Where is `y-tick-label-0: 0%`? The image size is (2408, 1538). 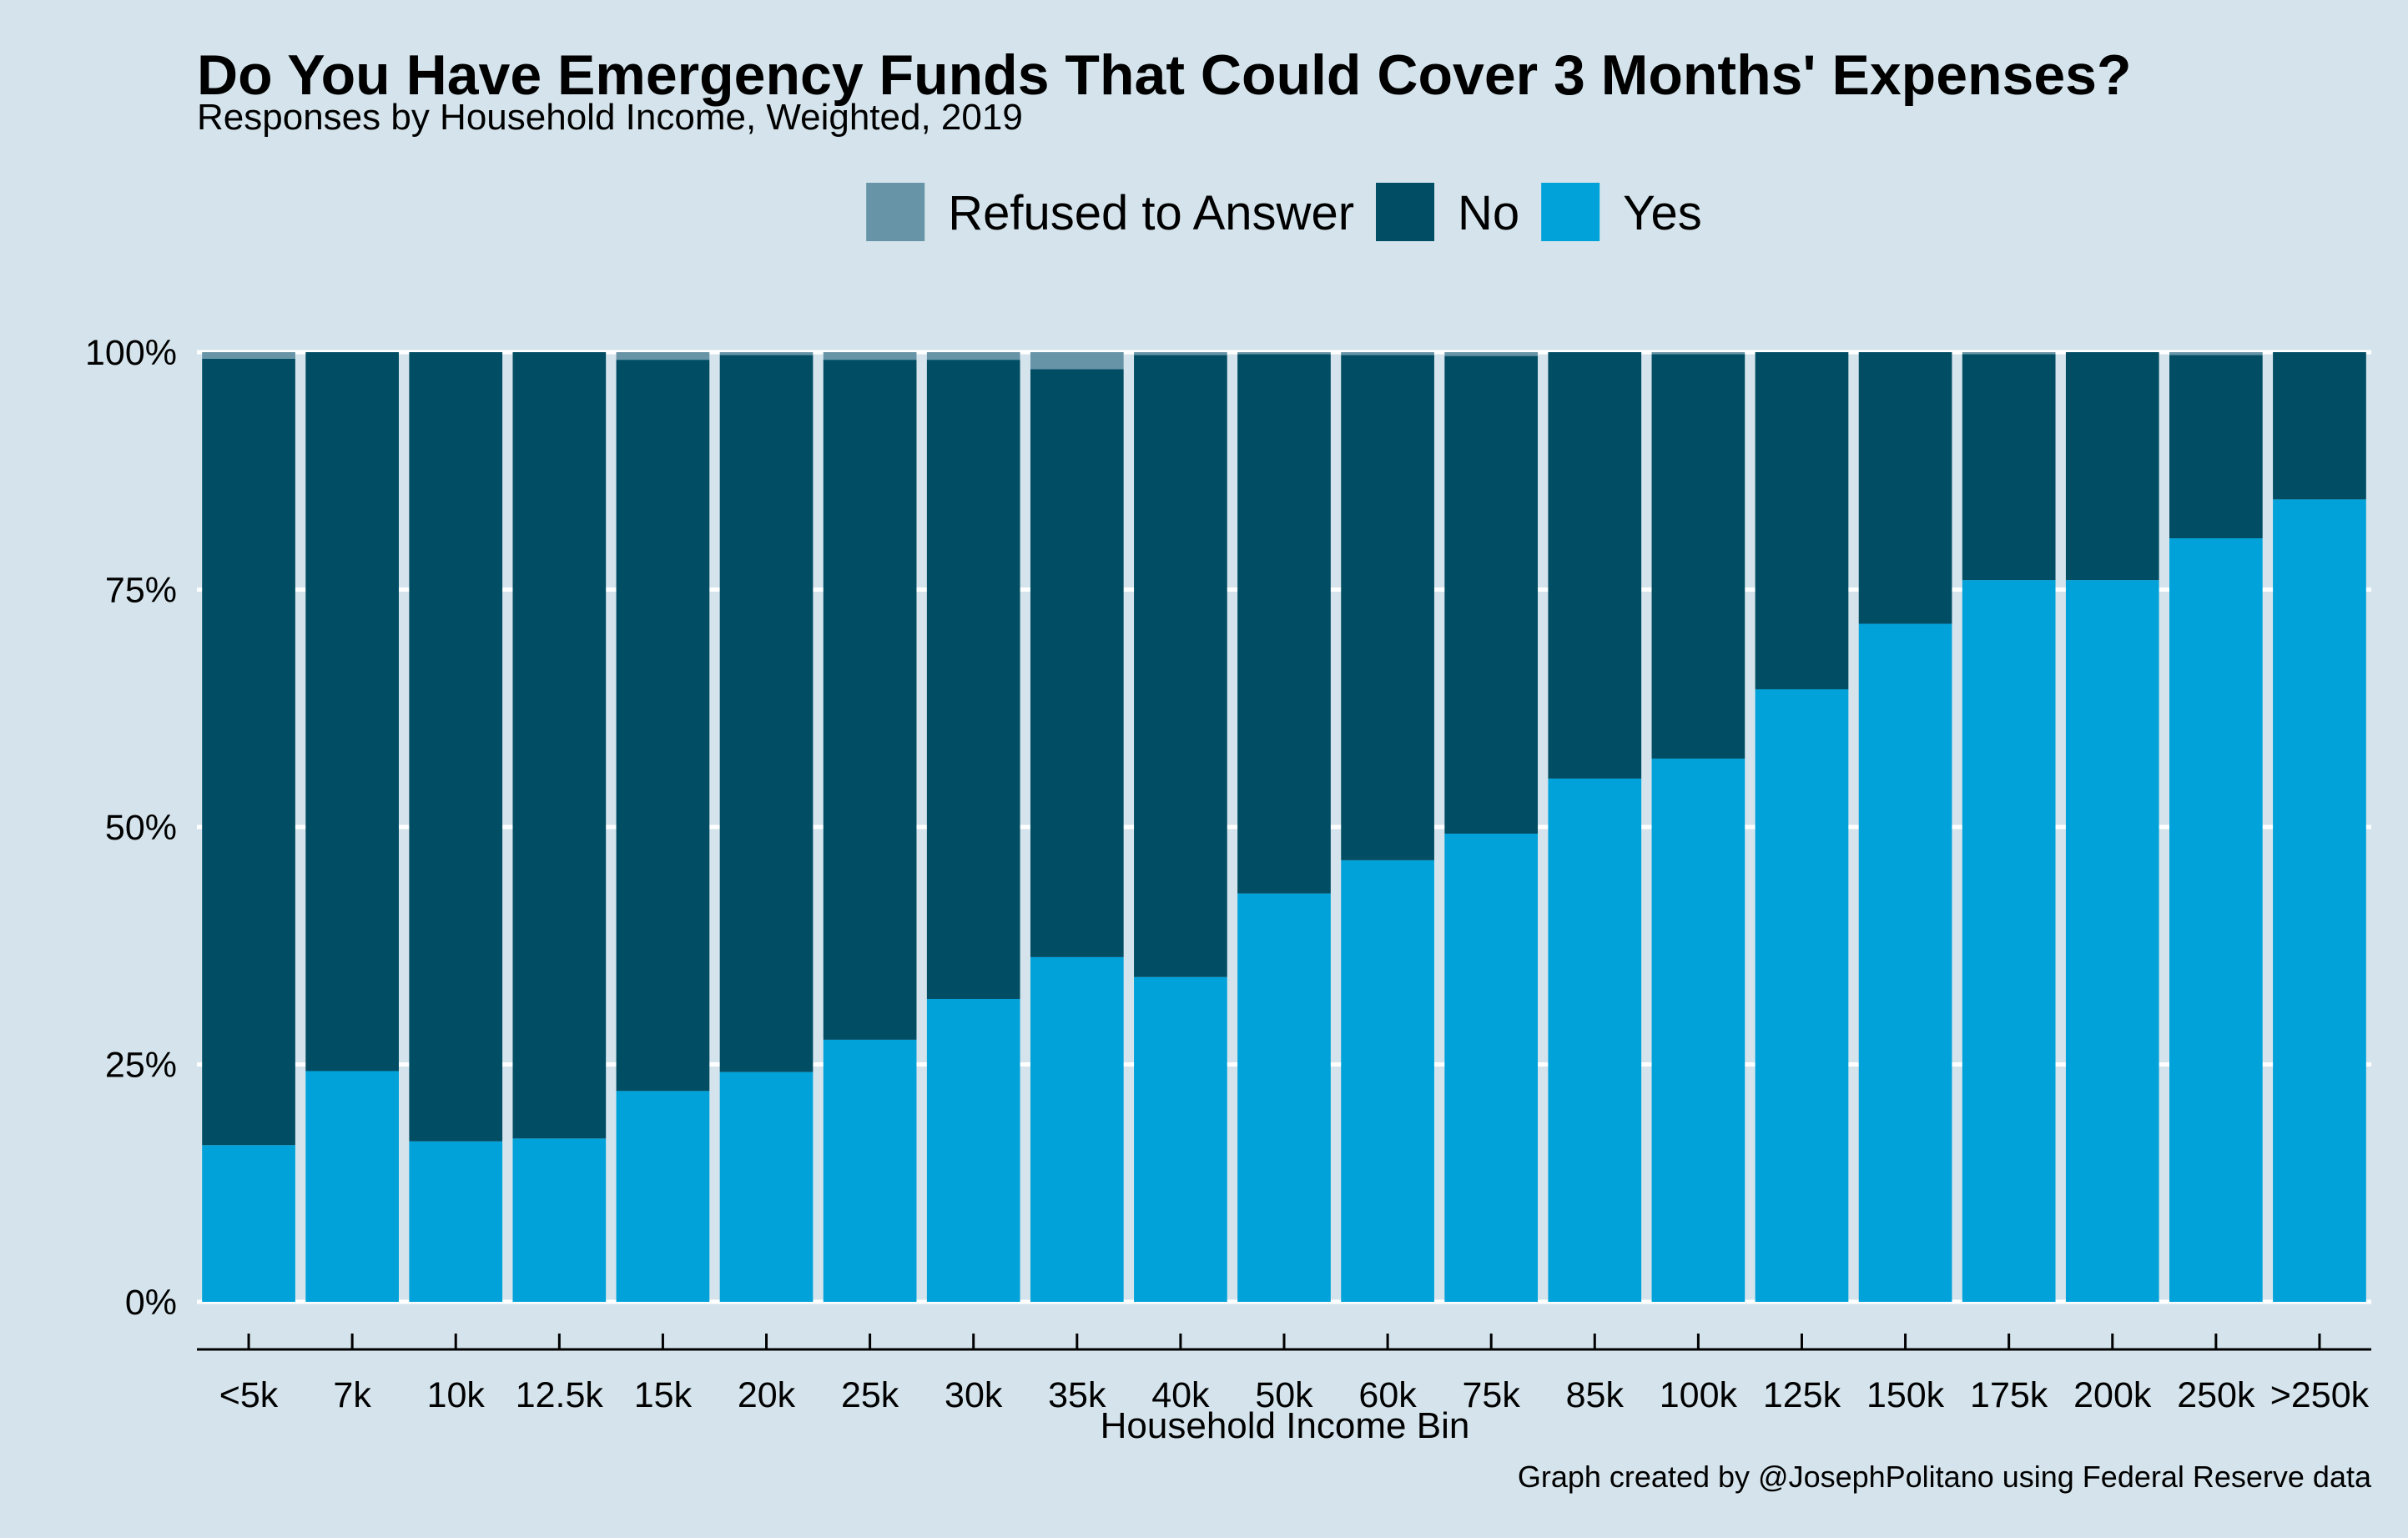 y-tick-label-0: 0% is located at coordinates (151, 1303).